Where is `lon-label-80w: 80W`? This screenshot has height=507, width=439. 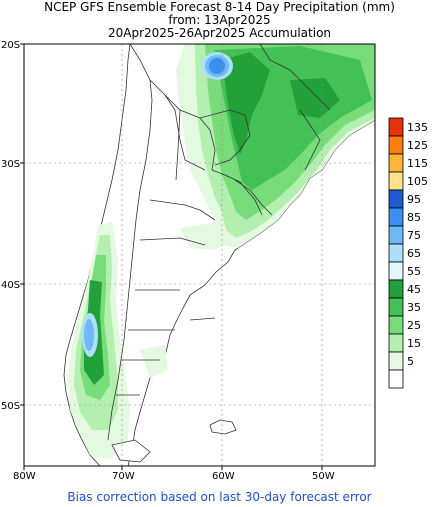 lon-label-80w: 80W is located at coordinates (24, 476).